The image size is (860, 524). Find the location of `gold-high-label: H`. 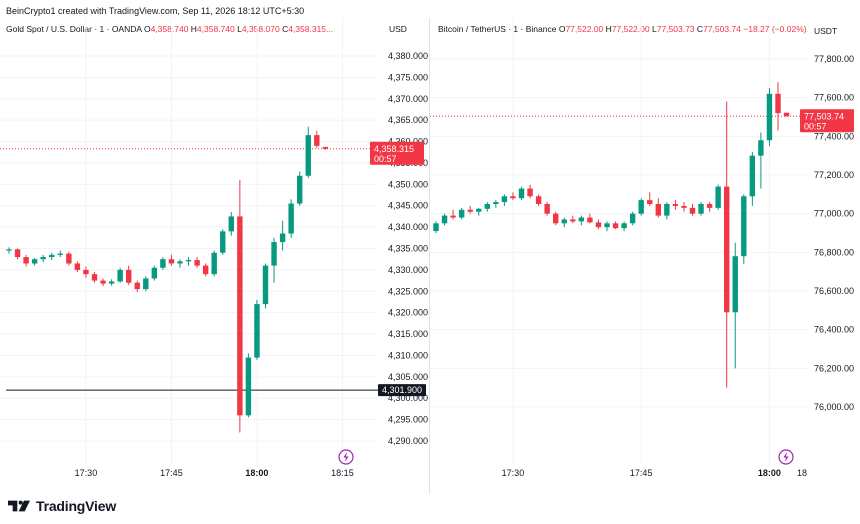

gold-high-label: H is located at coordinates (193, 29).